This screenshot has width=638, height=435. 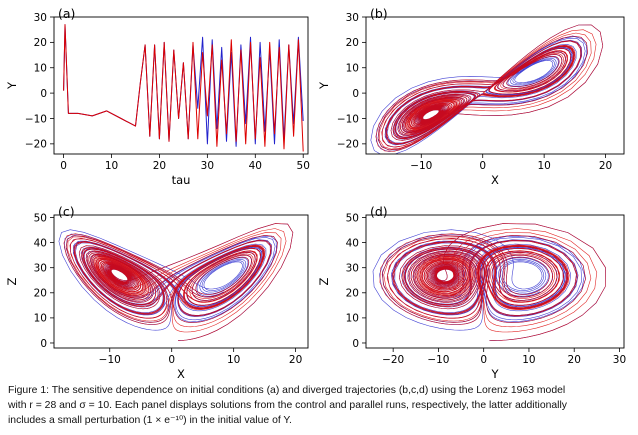 I want to click on panel-label: (b), so click(x=379, y=13).